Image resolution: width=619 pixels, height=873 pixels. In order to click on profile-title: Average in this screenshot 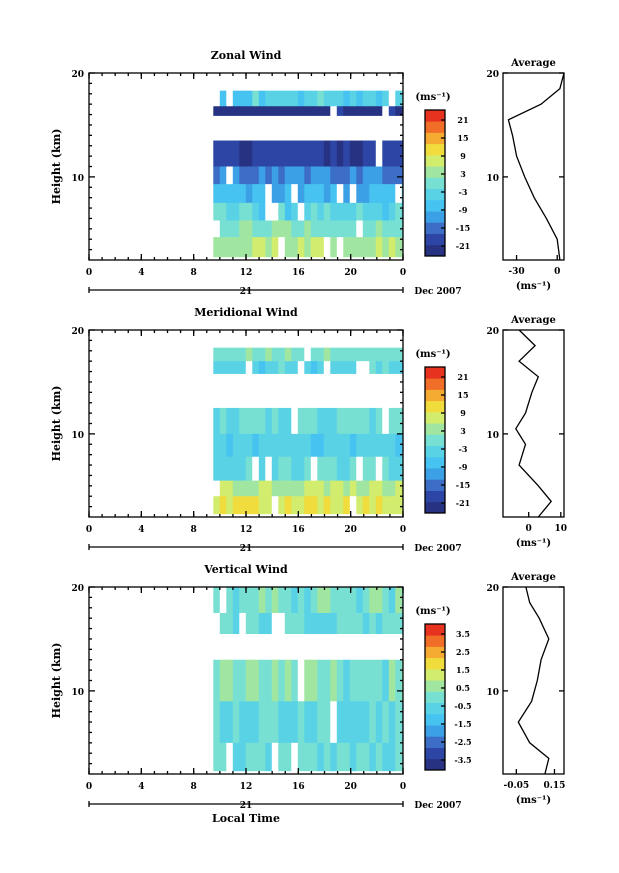, I will do `click(533, 577)`.